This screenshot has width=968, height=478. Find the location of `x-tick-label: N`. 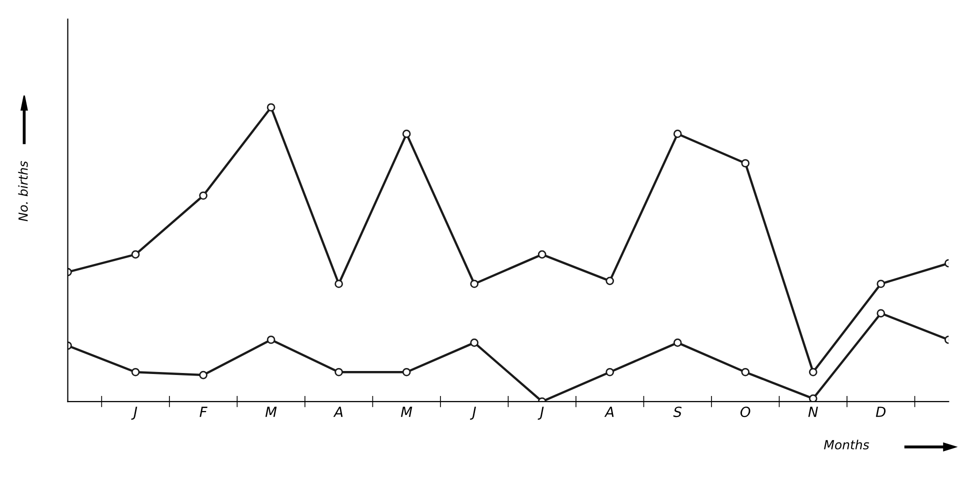

x-tick-label: N is located at coordinates (813, 411).